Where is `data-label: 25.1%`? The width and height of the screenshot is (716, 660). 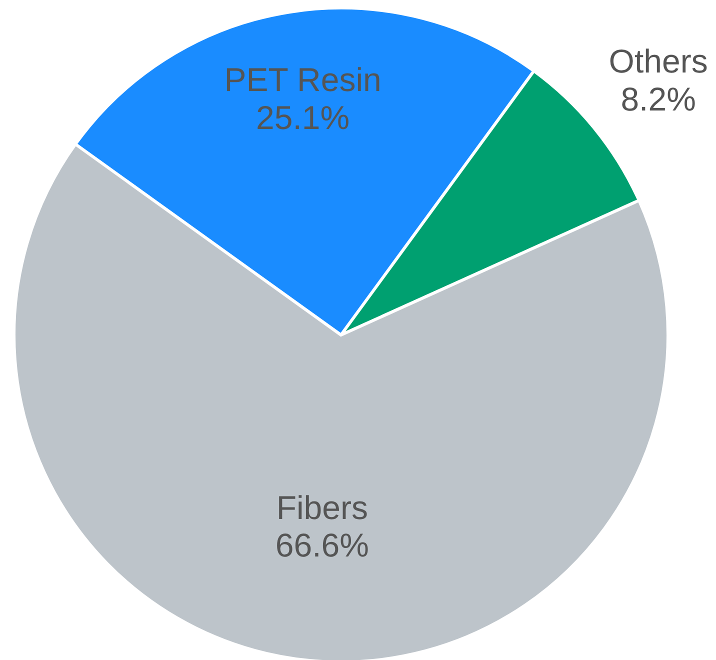
data-label: 25.1% is located at coordinates (303, 117).